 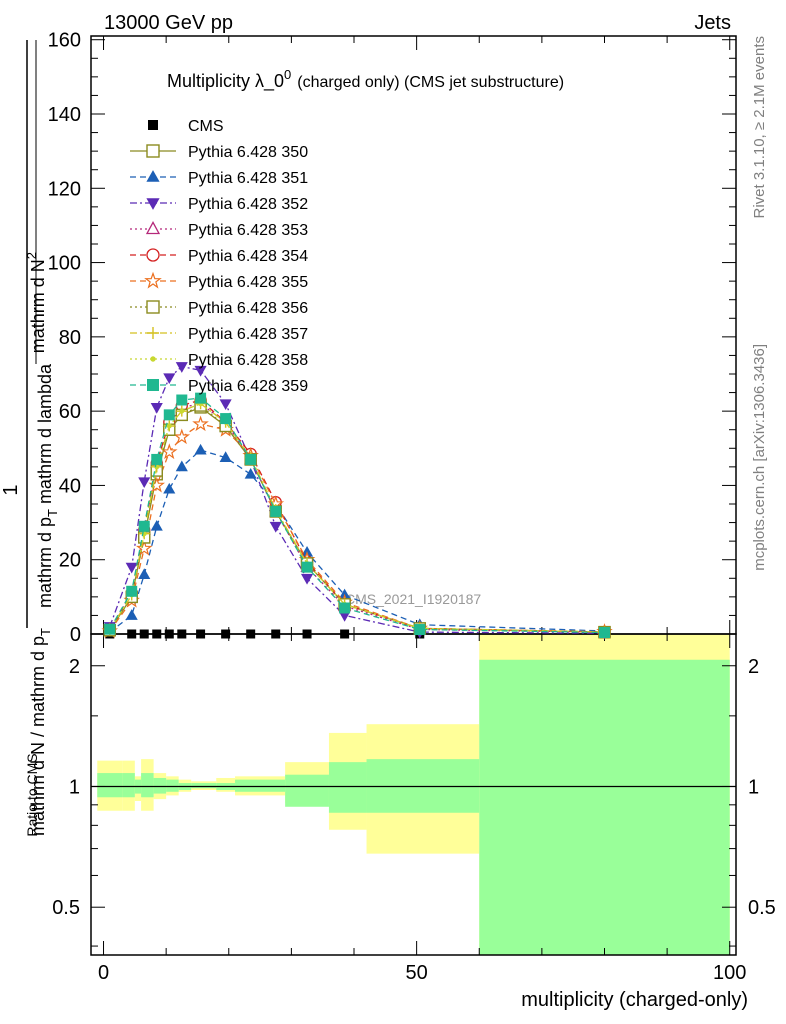 I want to click on ylabel-num-a: mathrm d N, so click(x=38, y=306).